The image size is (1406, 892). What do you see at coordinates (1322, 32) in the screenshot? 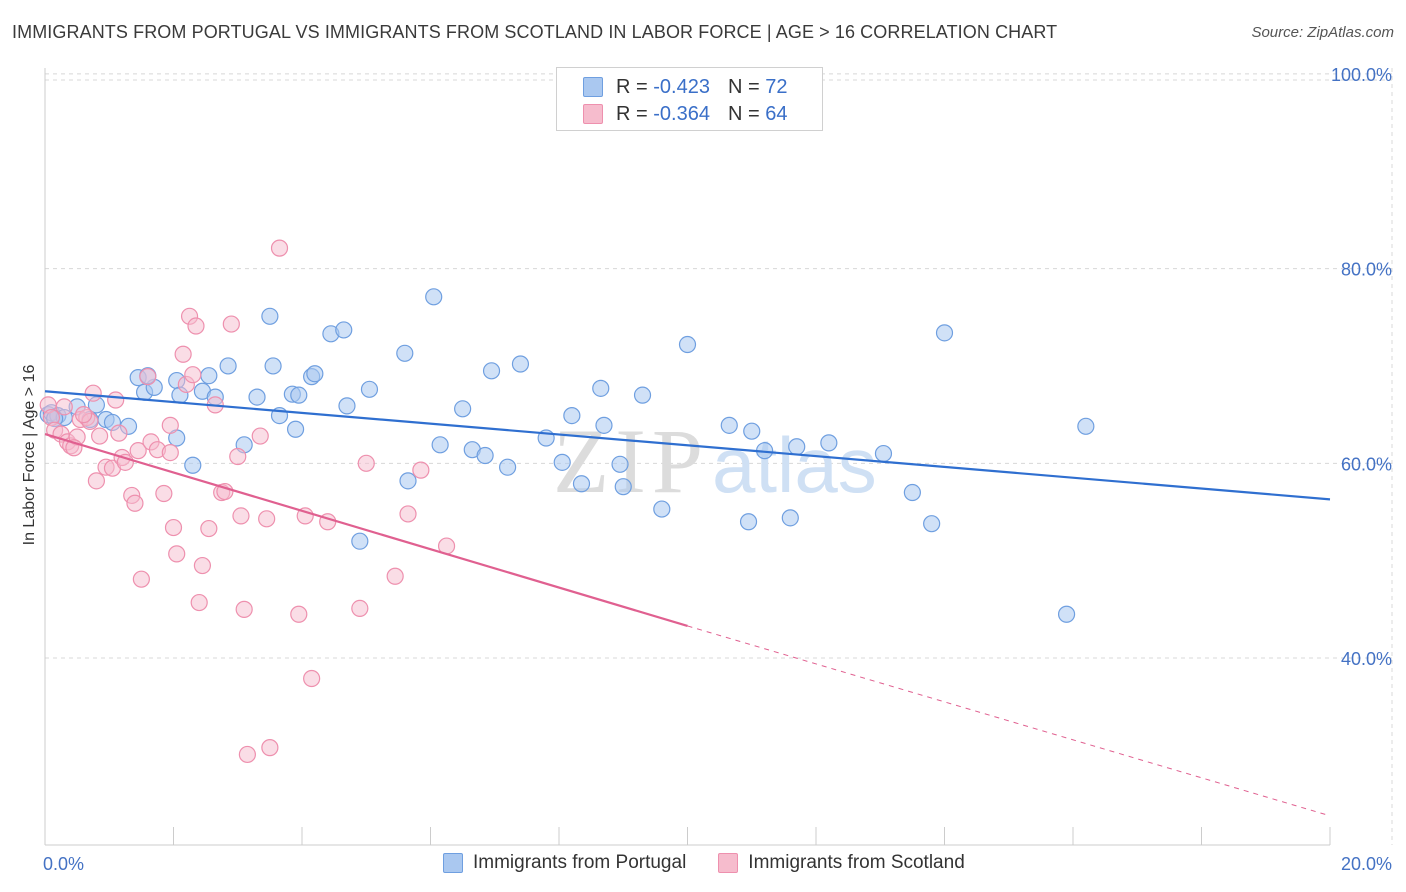
I see `source-label: Source: ZipAtlas.com` at bounding box center [1322, 32].